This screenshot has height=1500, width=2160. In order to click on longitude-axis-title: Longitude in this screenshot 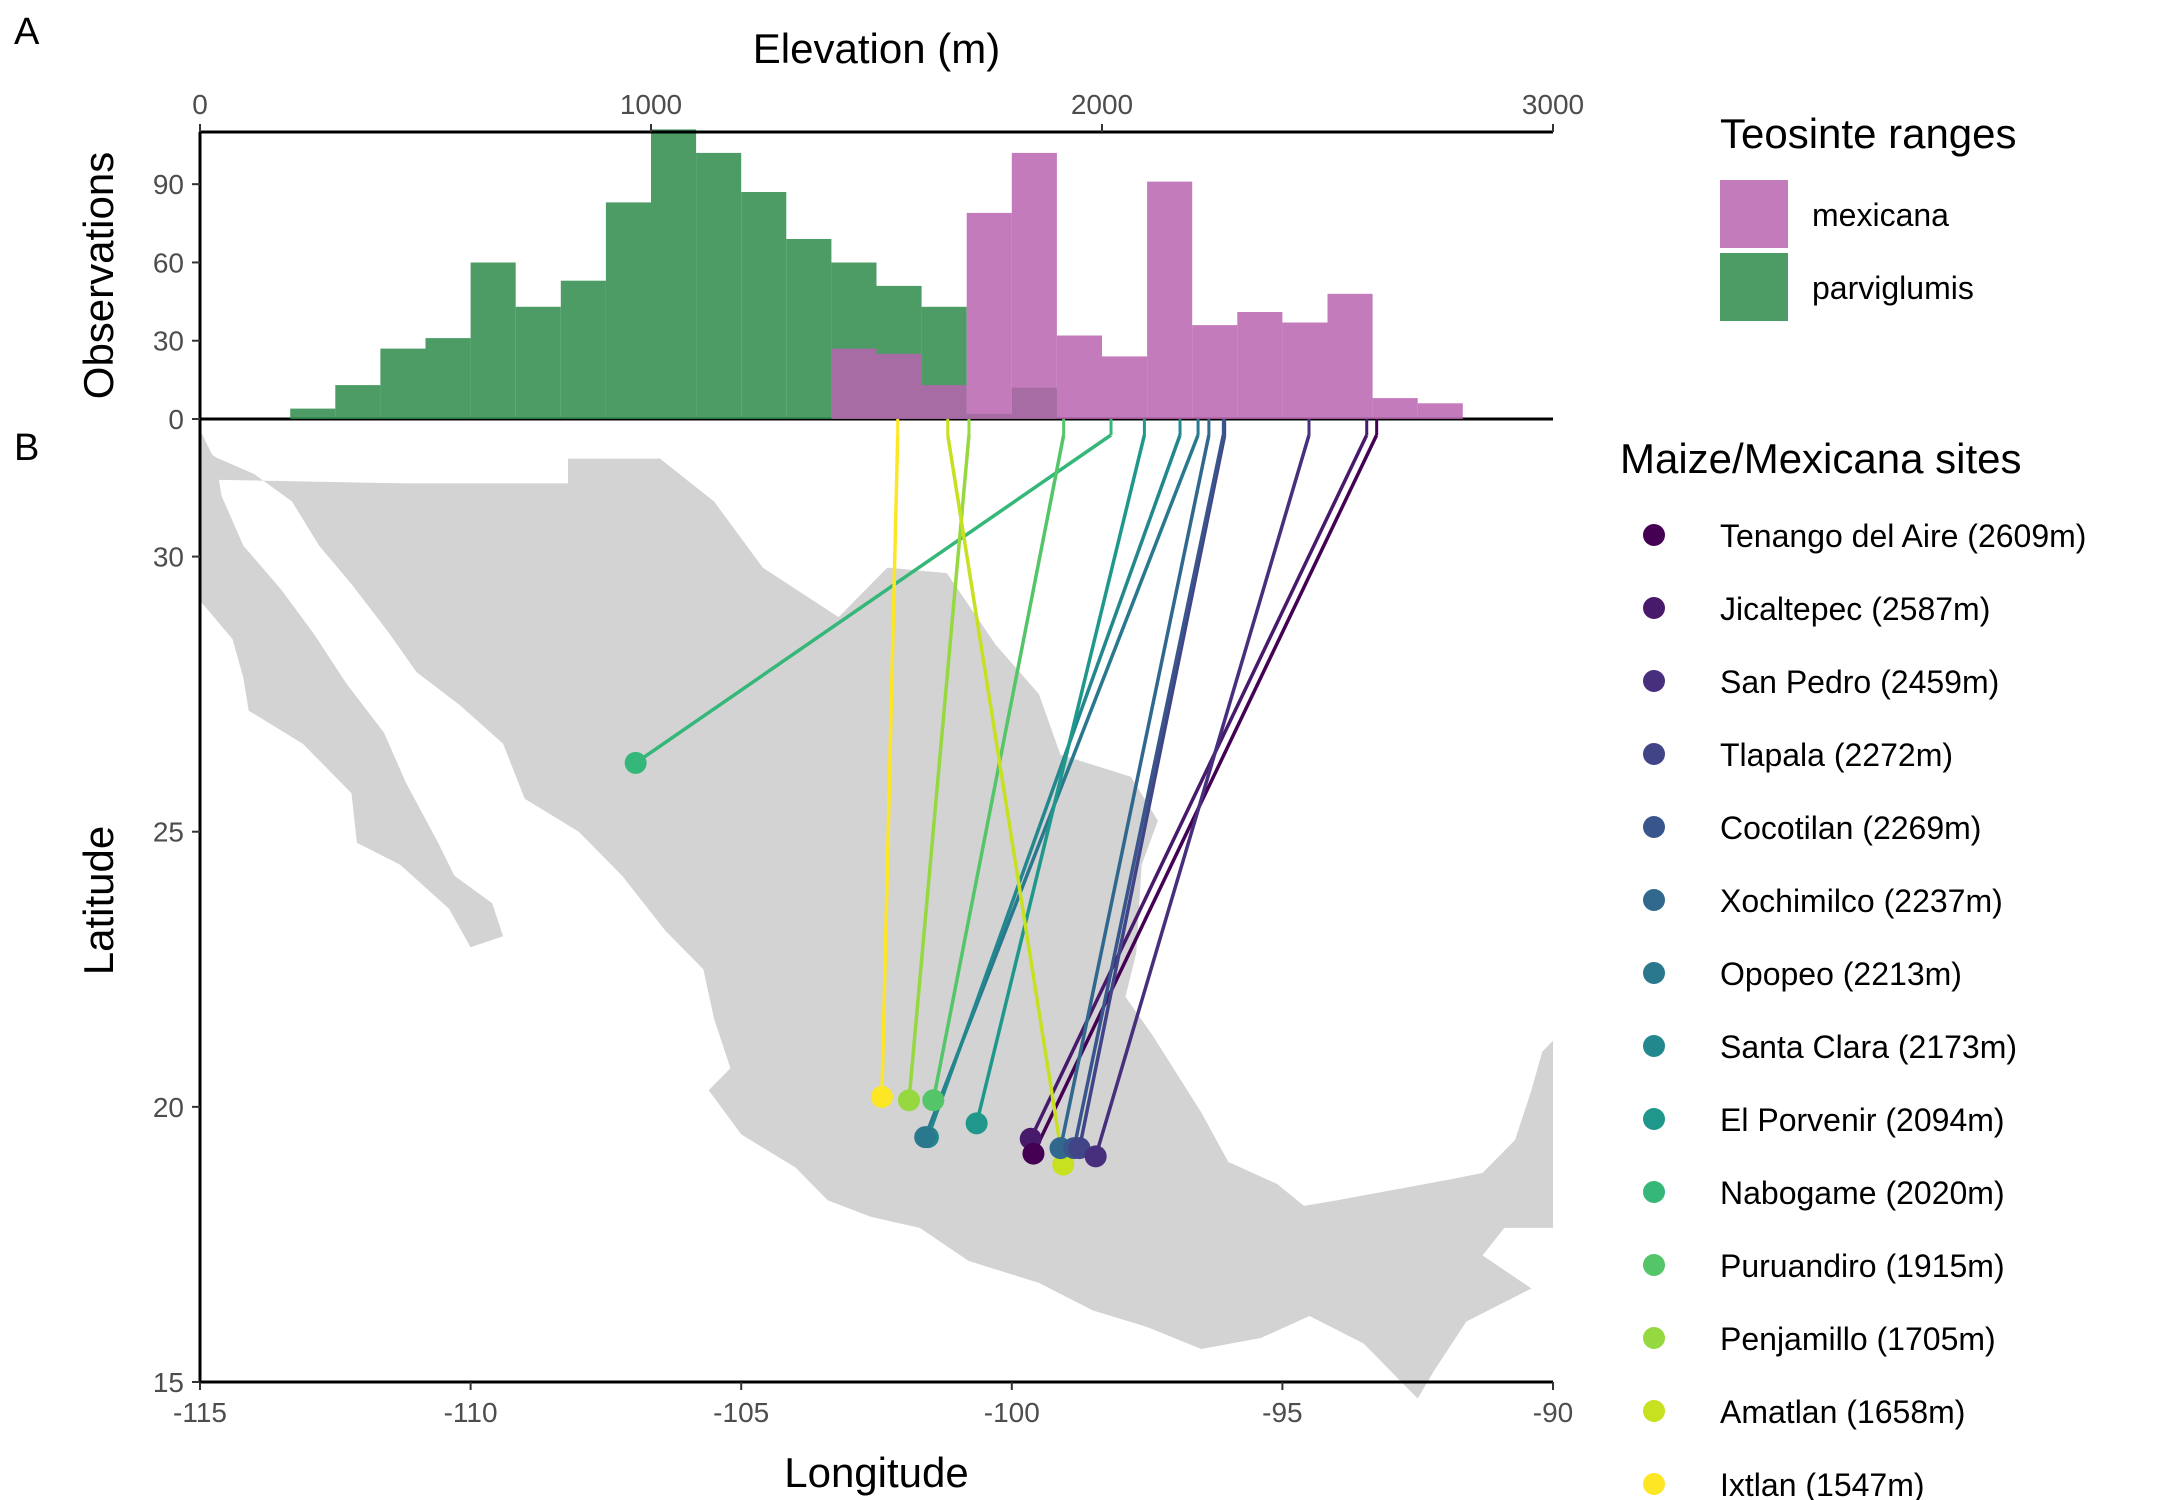, I will do `click(876, 1472)`.